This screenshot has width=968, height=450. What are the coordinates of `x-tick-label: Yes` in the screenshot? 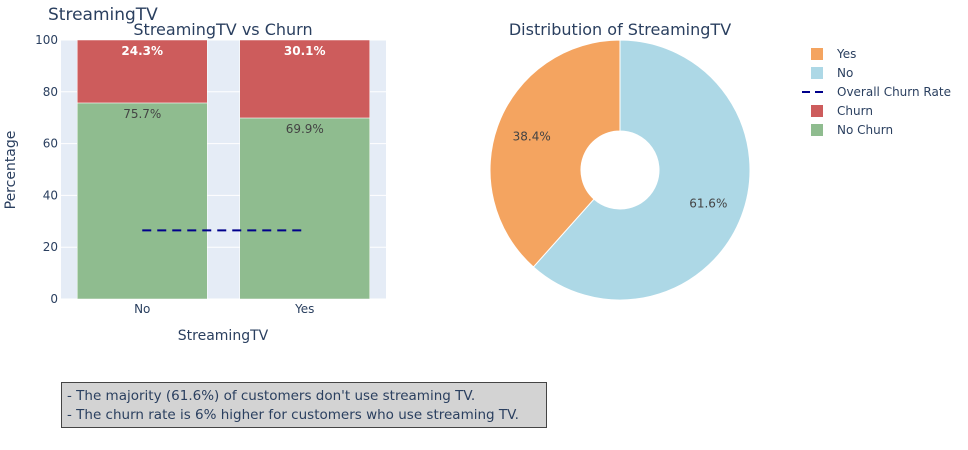 It's located at (304, 309).